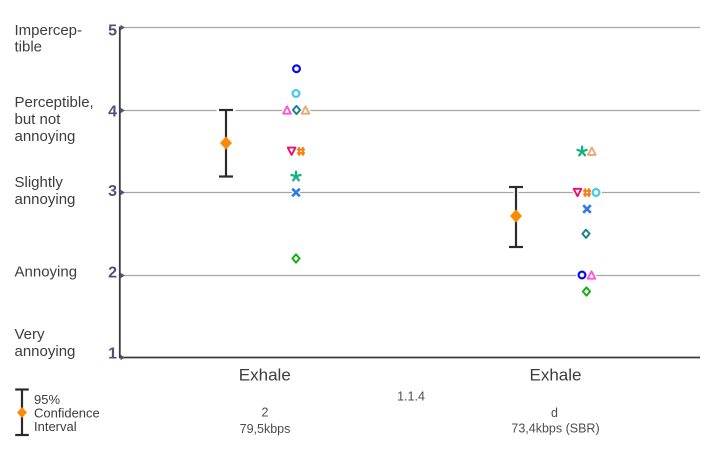 Image resolution: width=720 pixels, height=450 pixels. I want to click on svg-text: Confidence, so click(67, 413).